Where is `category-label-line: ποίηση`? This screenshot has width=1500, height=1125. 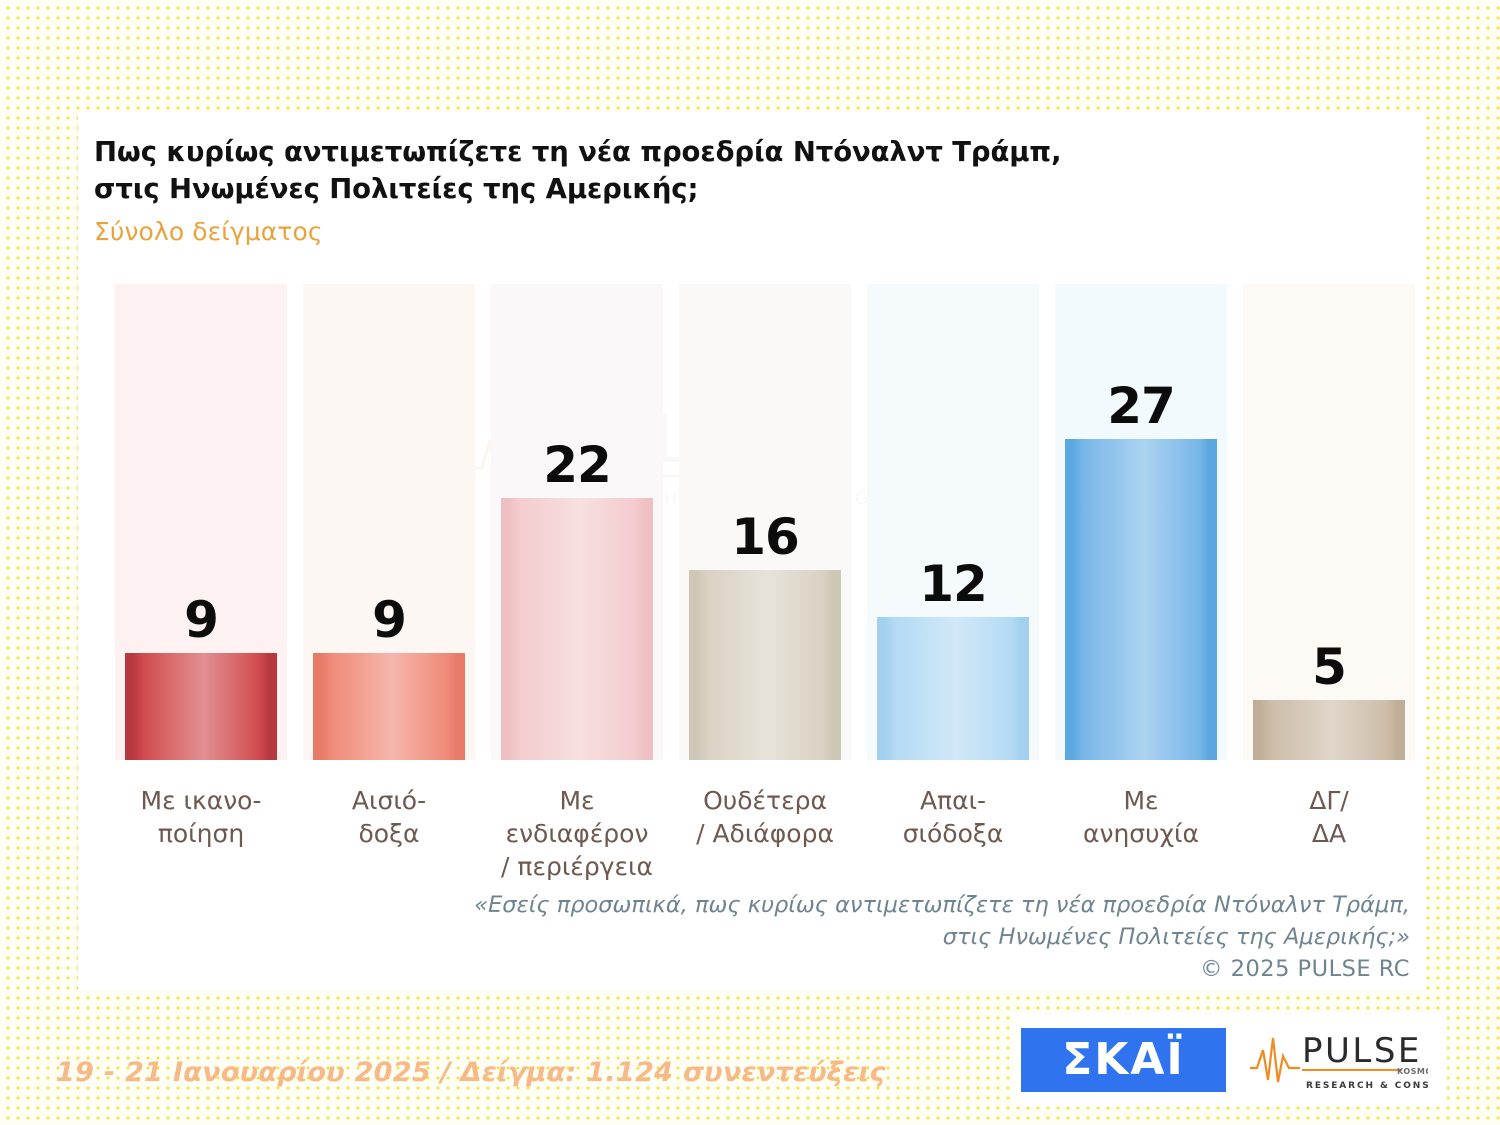 category-label-line: ποίηση is located at coordinates (201, 833).